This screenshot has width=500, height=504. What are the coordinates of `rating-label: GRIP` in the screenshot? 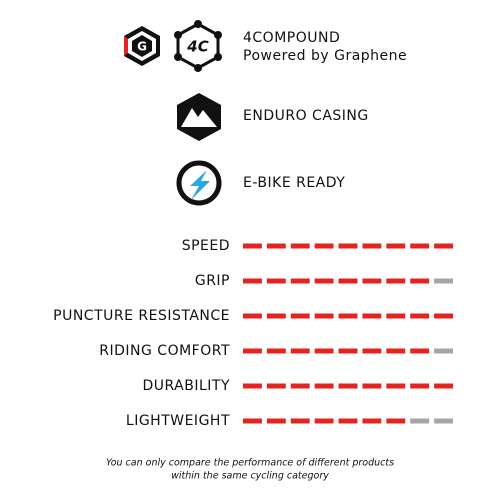 It's located at (212, 281).